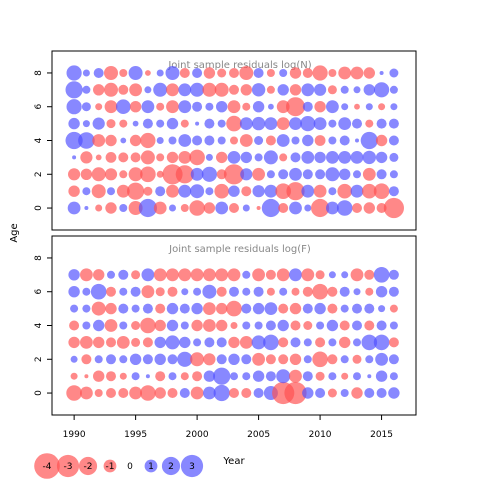 The width and height of the screenshot is (480, 480). I want to click on bubble-top-2012-age8, so click(345, 73).